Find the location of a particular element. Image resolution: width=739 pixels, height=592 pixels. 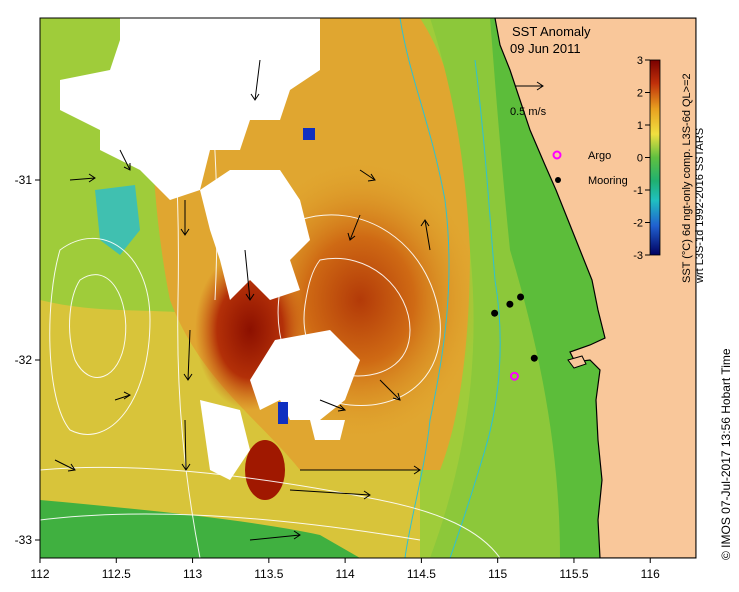

x-tick-label: 113 is located at coordinates (192, 574).